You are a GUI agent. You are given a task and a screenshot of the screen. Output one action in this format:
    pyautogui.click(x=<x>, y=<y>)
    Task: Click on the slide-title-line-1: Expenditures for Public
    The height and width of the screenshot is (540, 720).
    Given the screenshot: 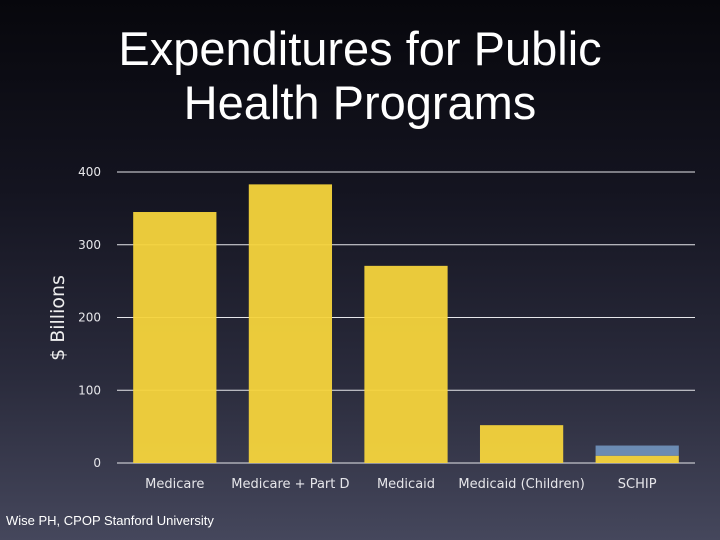 What is the action you would take?
    pyautogui.click(x=360, y=48)
    